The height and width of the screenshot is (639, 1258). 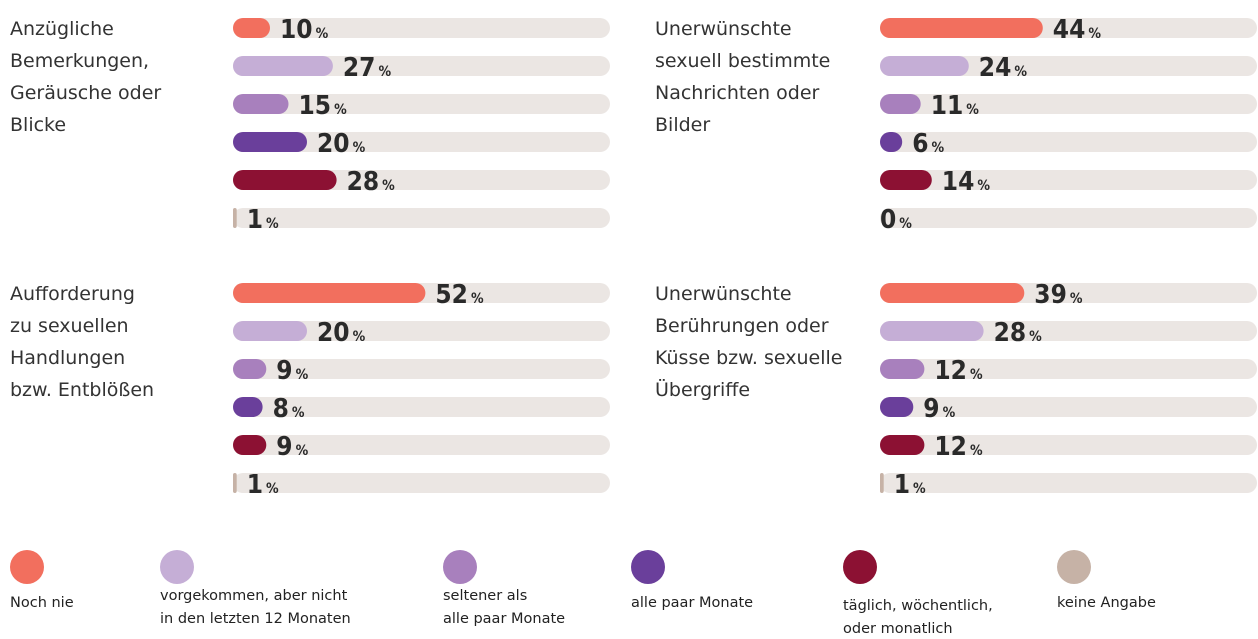 What do you see at coordinates (85, 93) in the screenshot?
I see `panel-title: Geräusche oder` at bounding box center [85, 93].